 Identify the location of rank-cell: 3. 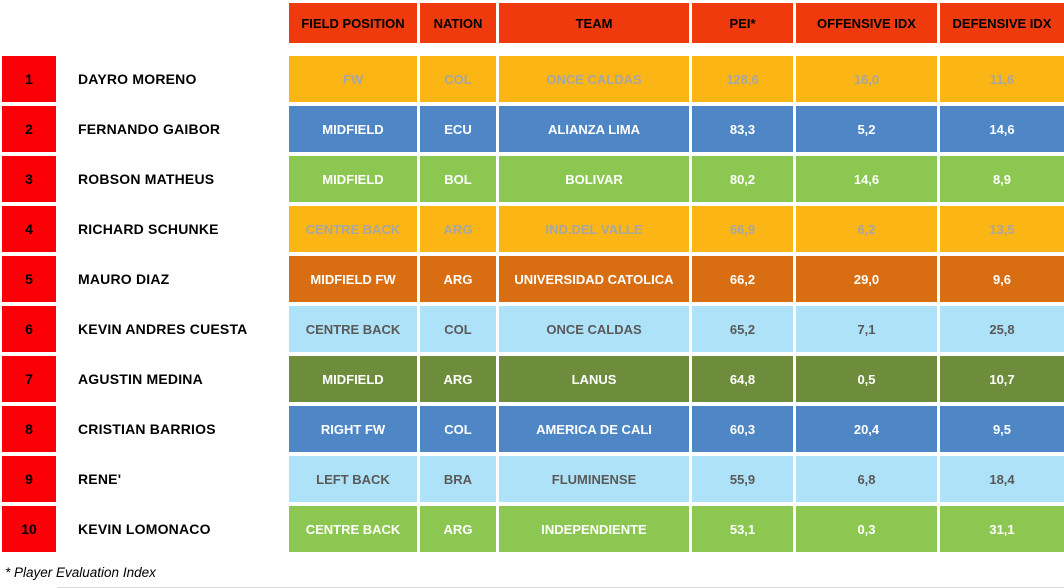
(29, 179).